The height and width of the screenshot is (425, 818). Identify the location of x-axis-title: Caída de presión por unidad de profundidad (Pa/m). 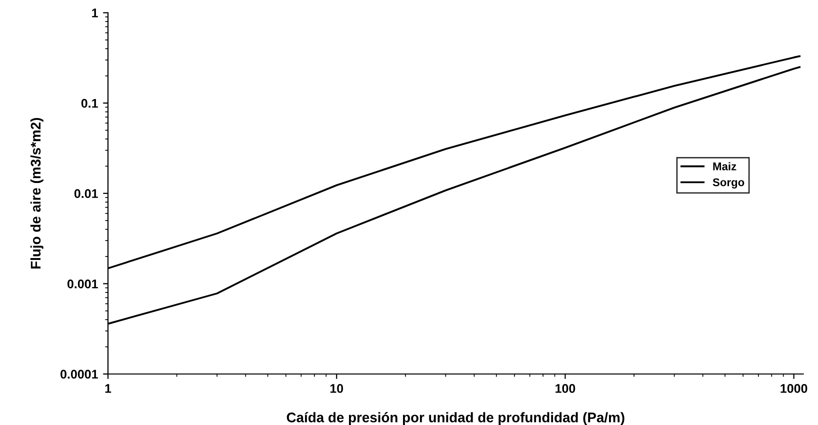
(455, 418).